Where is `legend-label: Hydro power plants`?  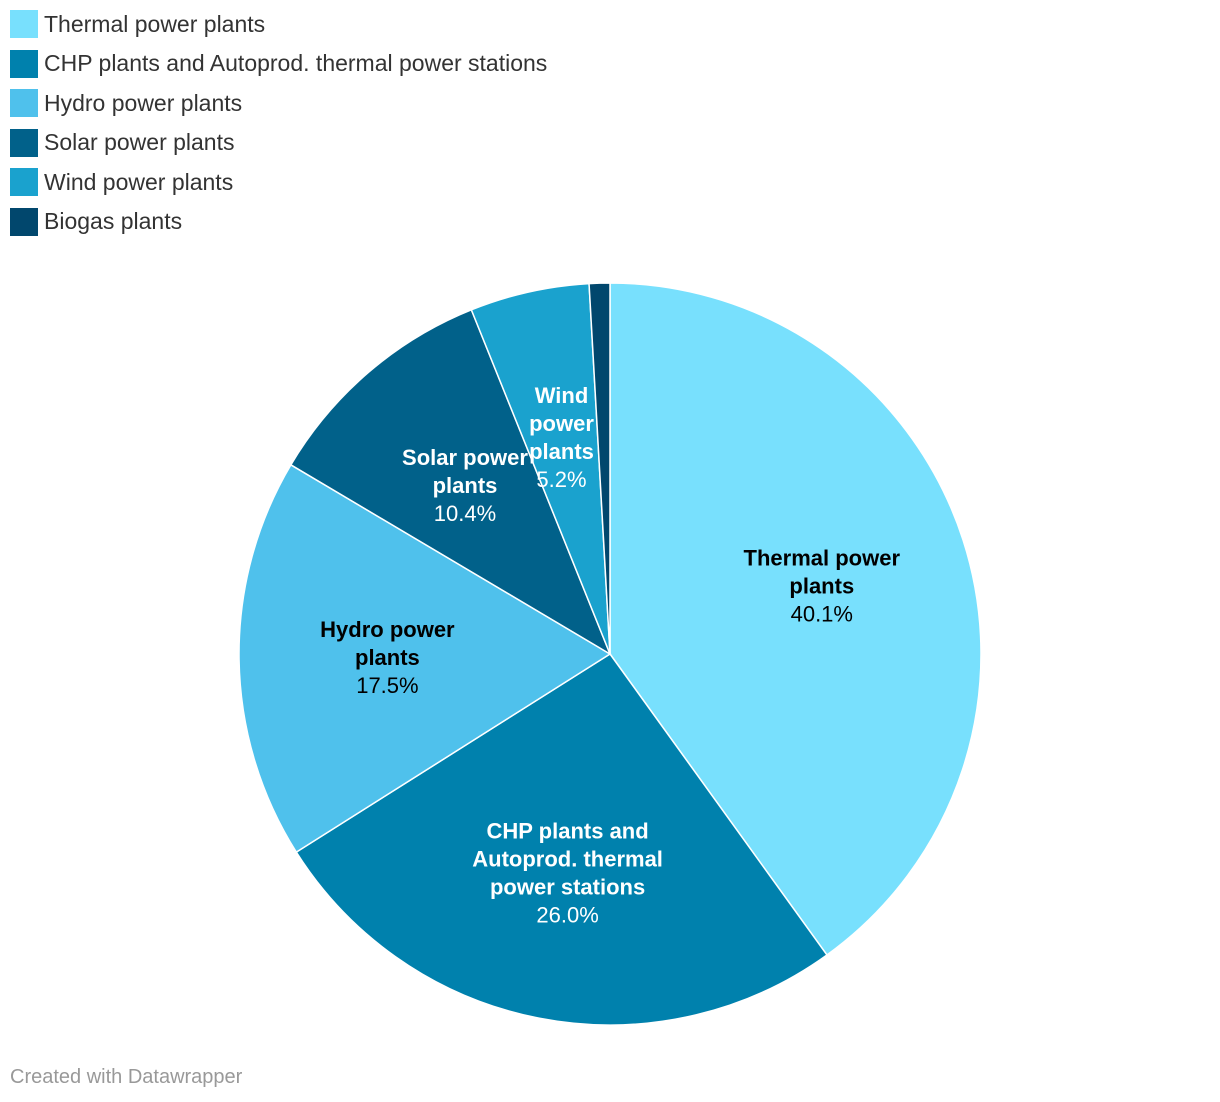 legend-label: Hydro power plants is located at coordinates (143, 102).